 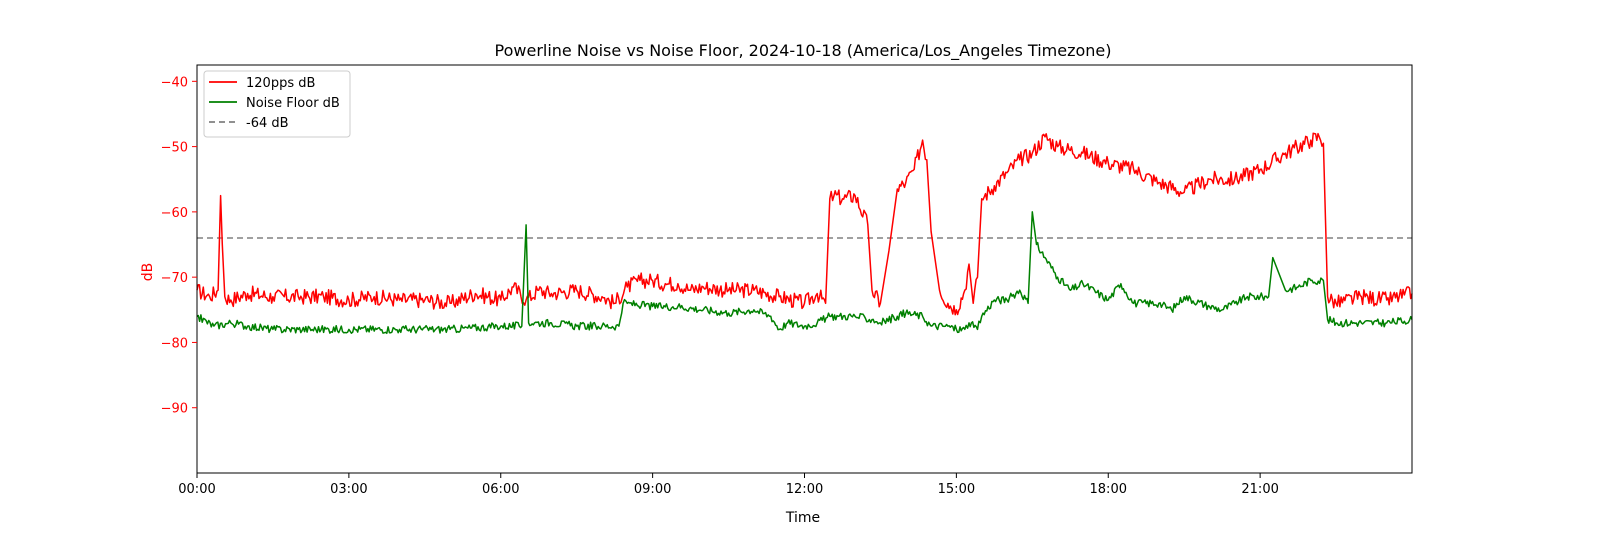 I want to click on x-tick-label: 00:00, so click(x=196, y=489).